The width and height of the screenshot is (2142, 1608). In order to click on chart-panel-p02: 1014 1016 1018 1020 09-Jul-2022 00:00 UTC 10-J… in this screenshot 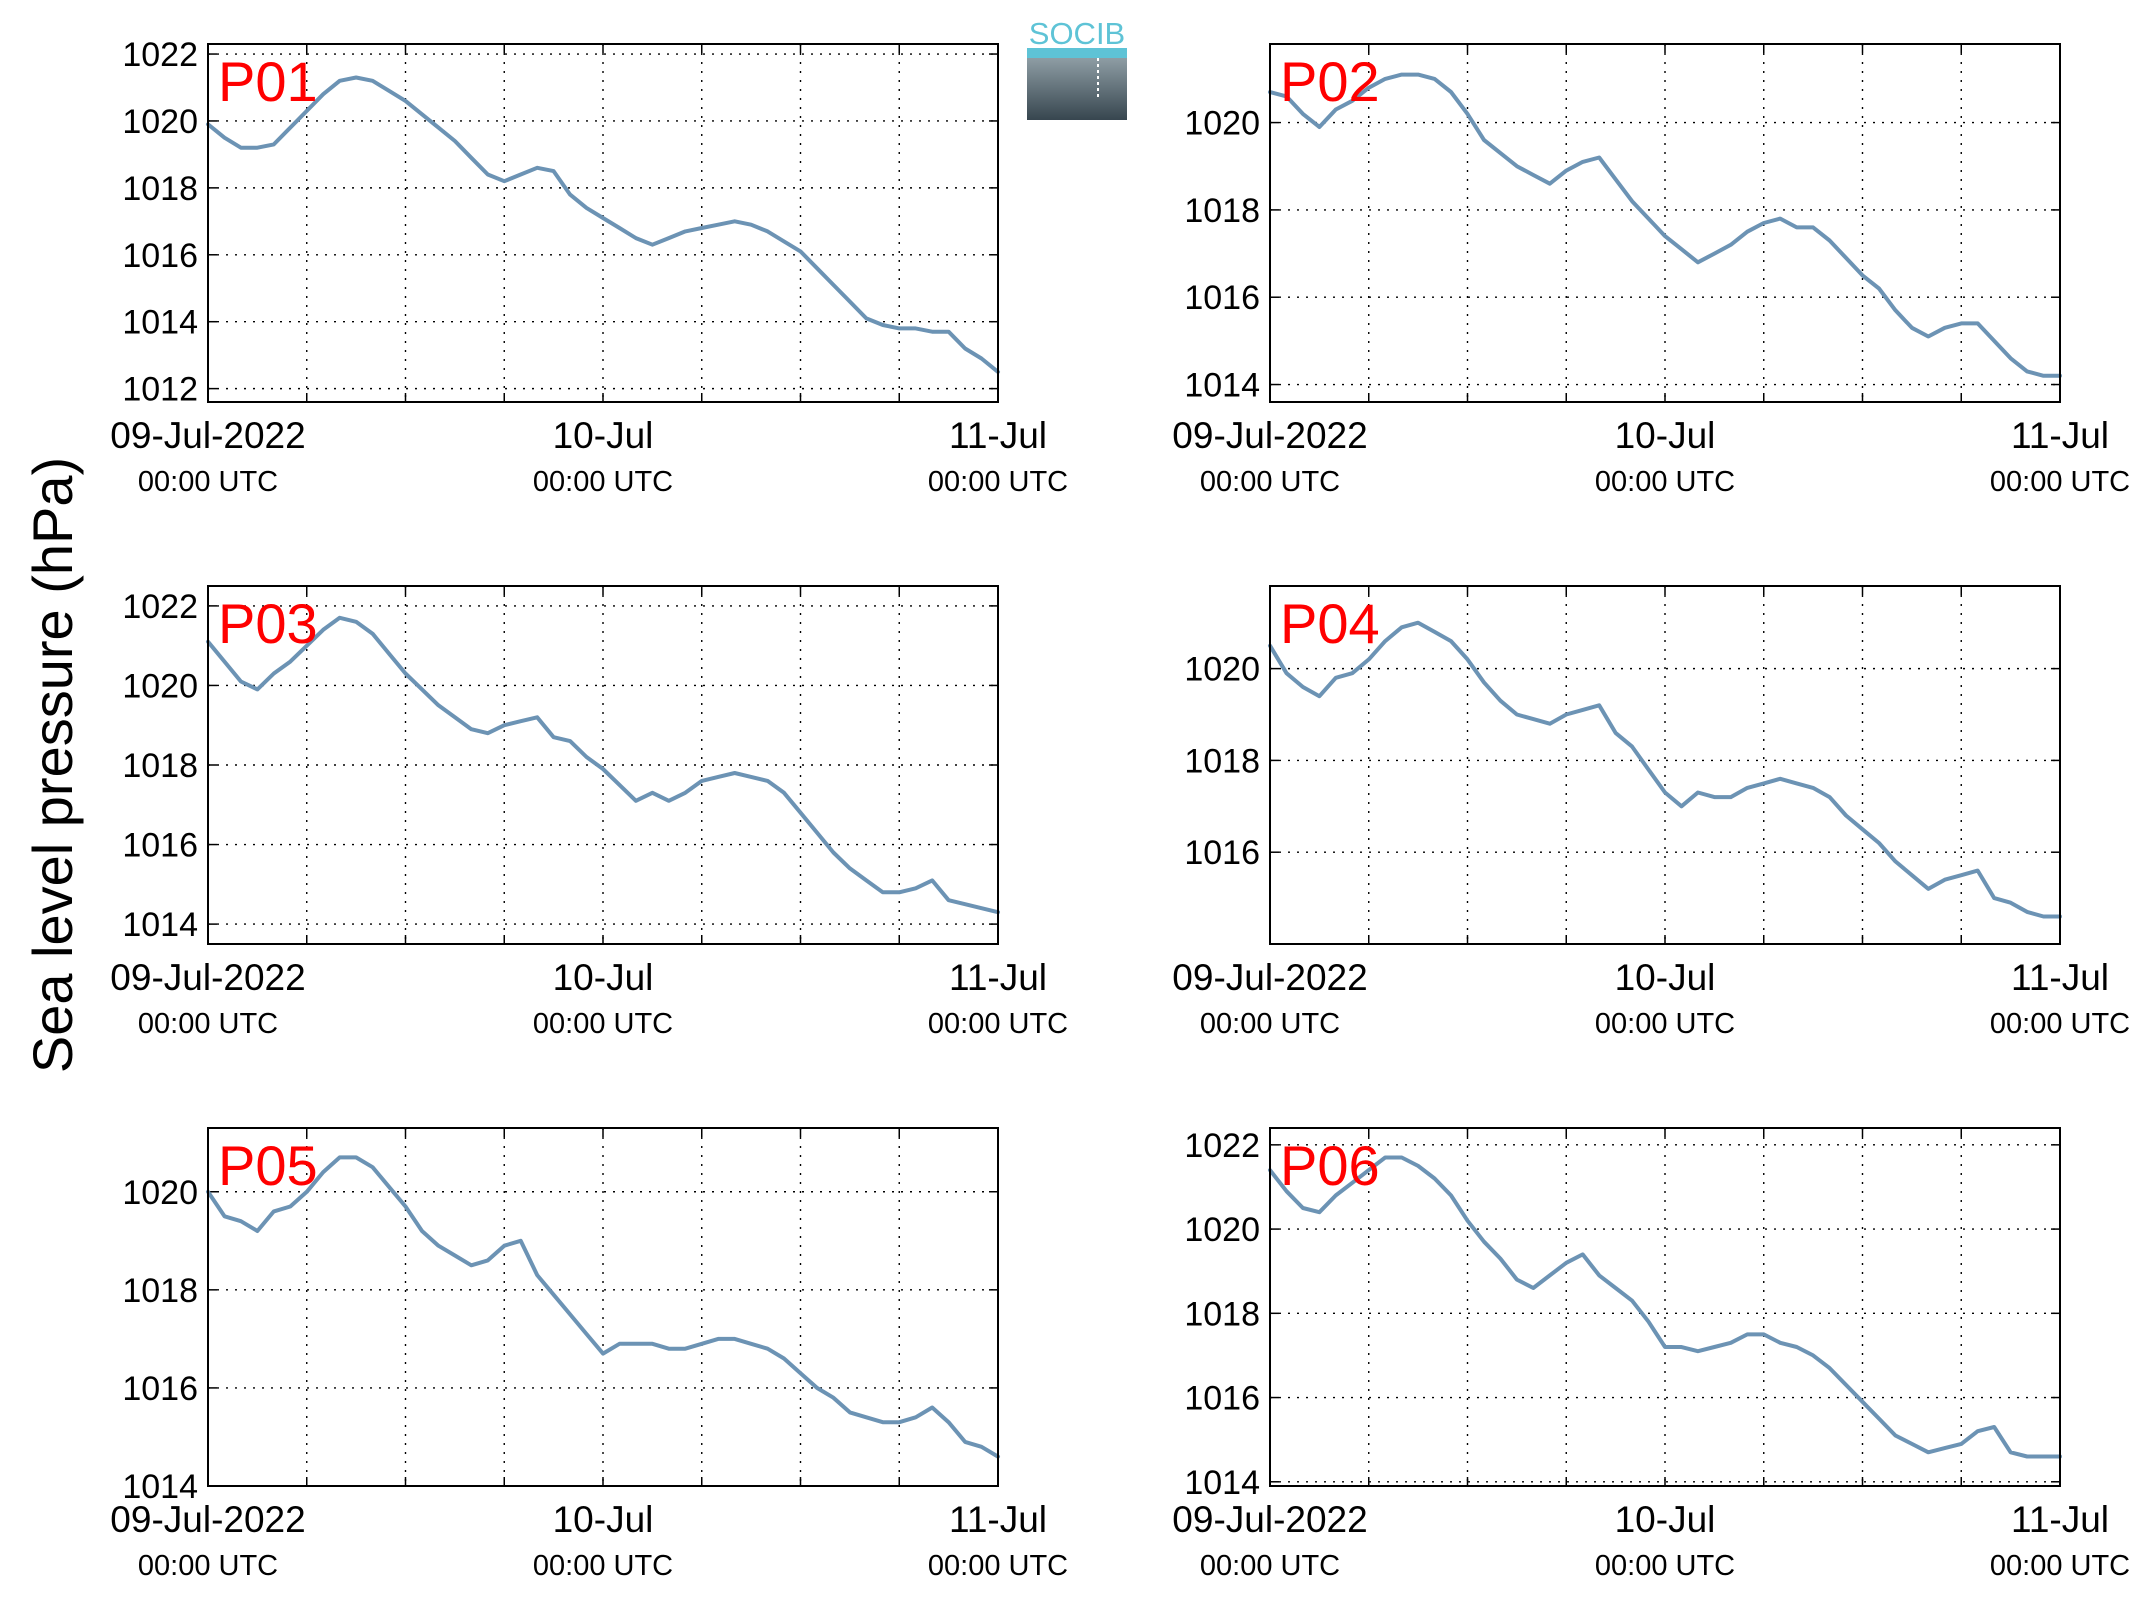, I will do `click(1651, 270)`.